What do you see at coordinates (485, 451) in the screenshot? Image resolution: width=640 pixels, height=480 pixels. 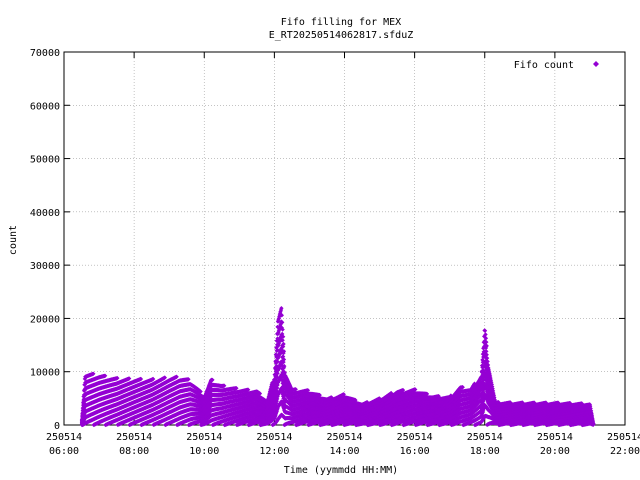 I see `x-tick-label-time: 18:00` at bounding box center [485, 451].